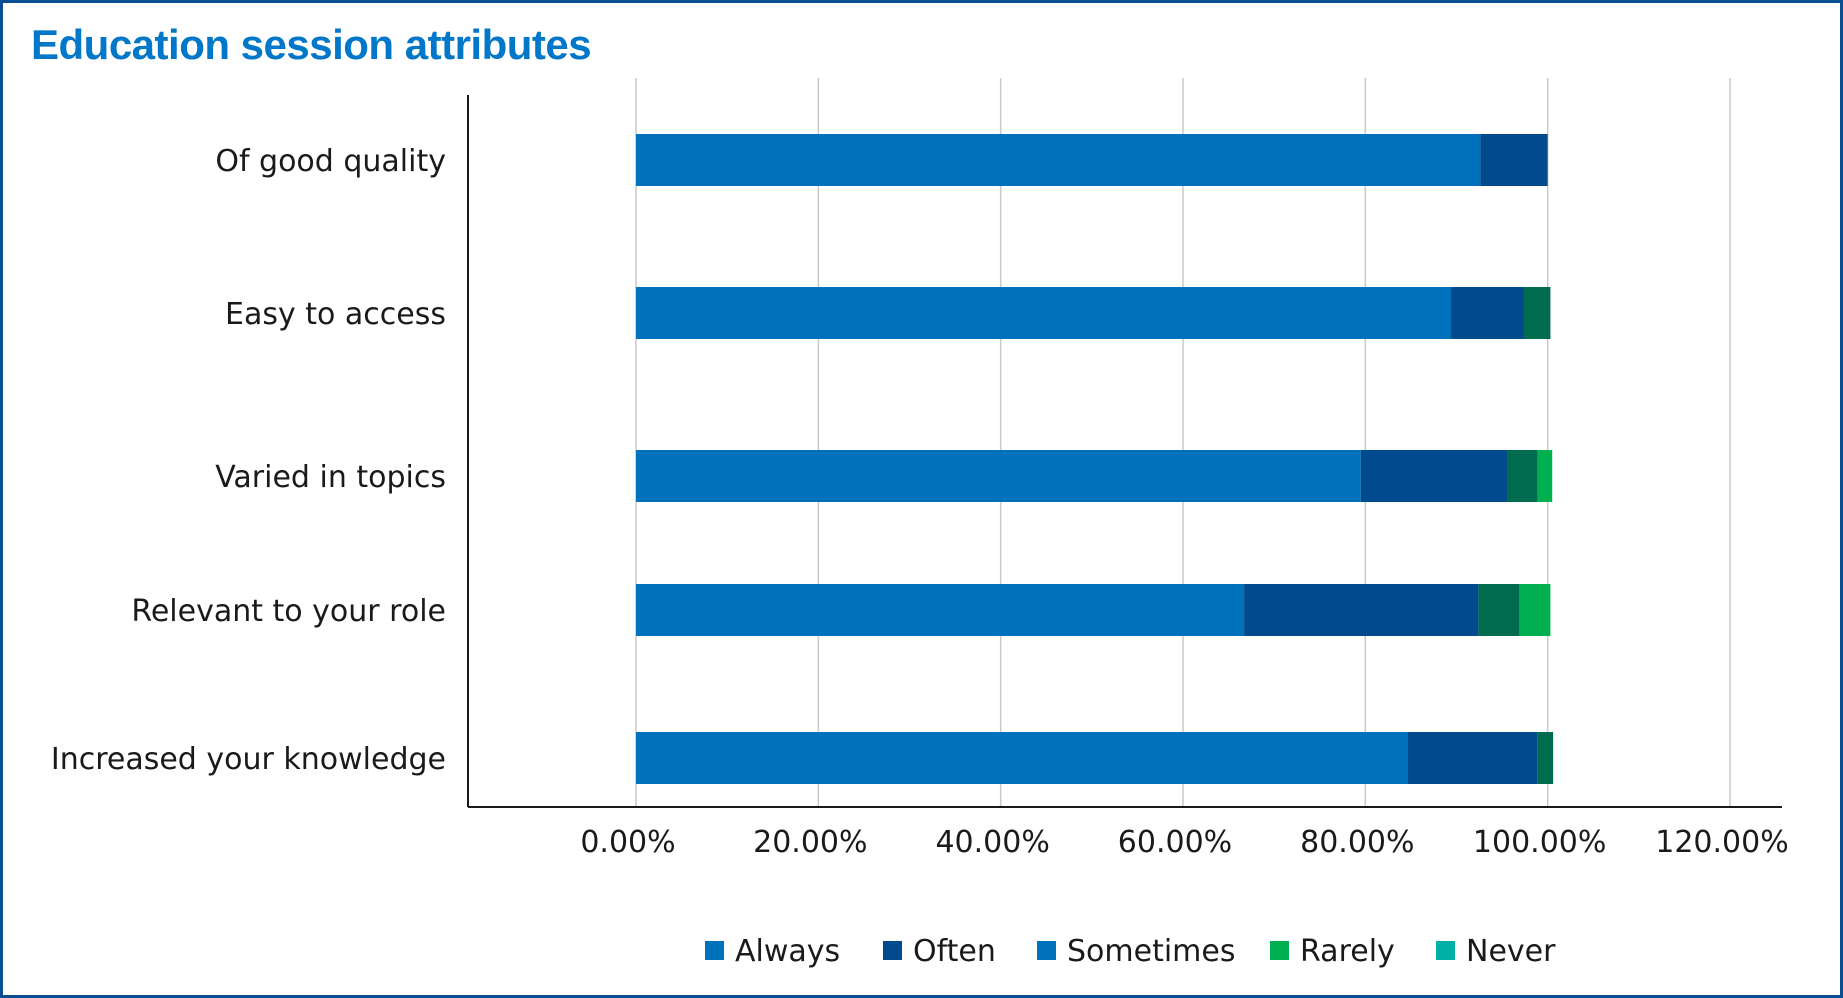 The height and width of the screenshot is (998, 1843). I want to click on legend-swatch-always, so click(714, 950).